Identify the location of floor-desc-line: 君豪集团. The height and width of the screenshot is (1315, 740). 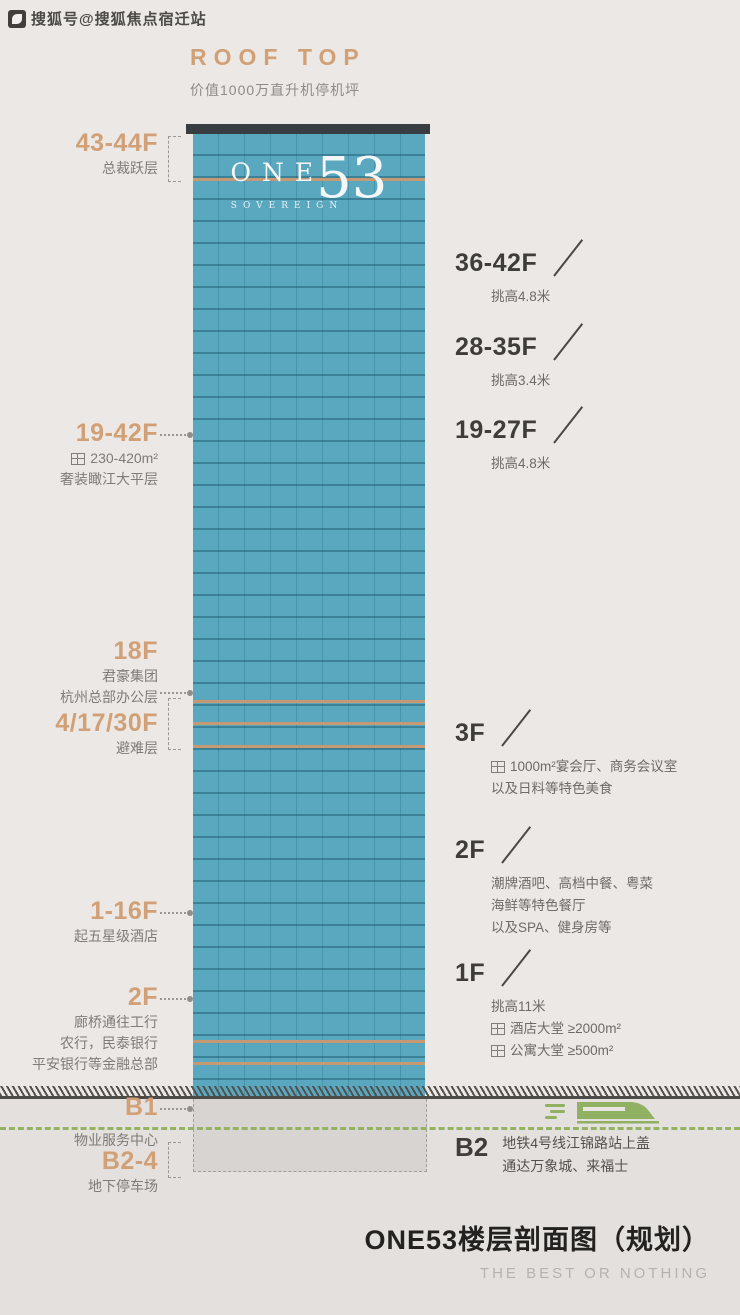
(130, 676).